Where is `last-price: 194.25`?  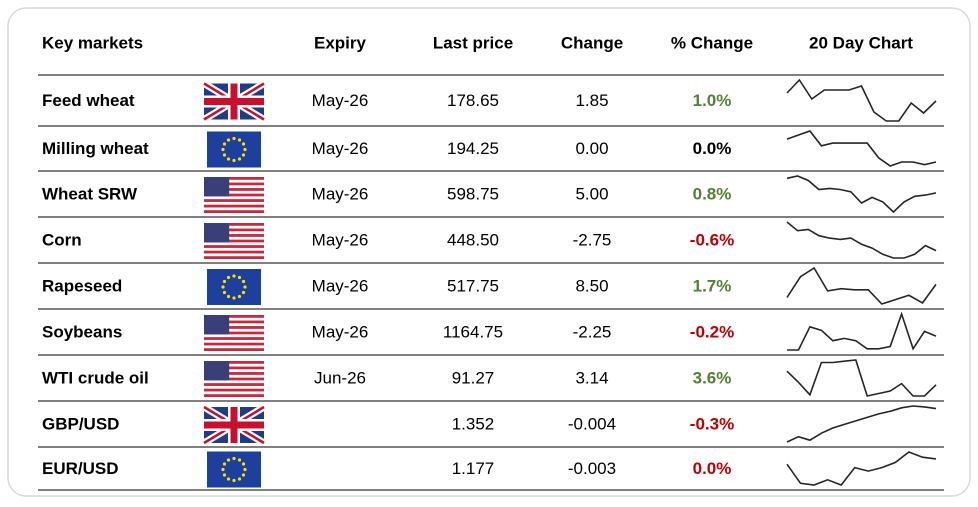
last-price: 194.25 is located at coordinates (473, 148).